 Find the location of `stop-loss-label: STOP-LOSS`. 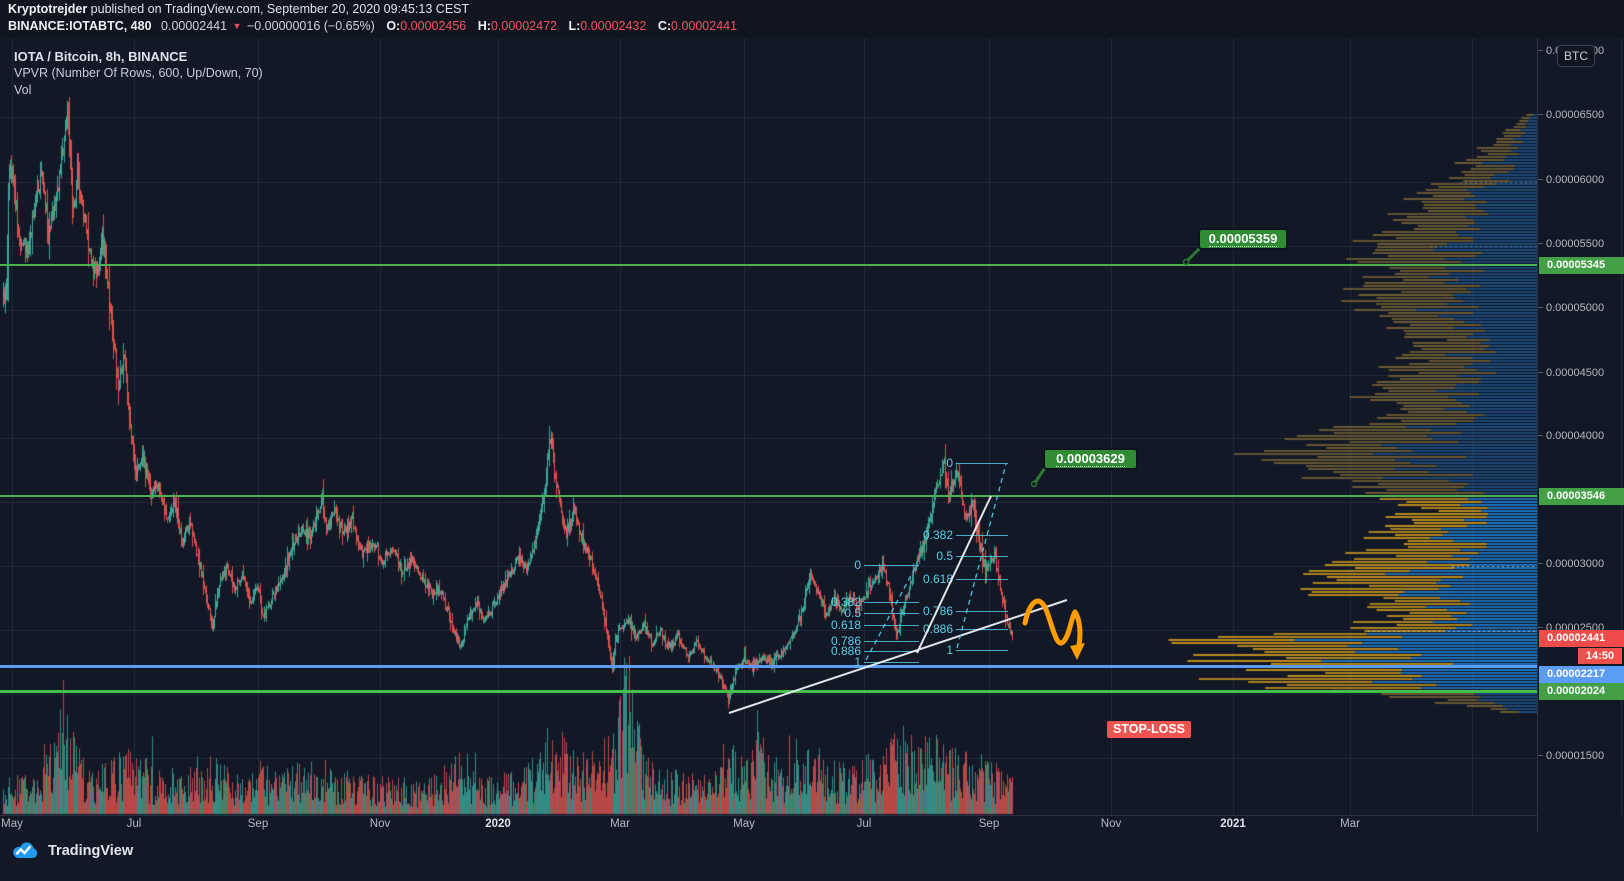

stop-loss-label: STOP-LOSS is located at coordinates (1149, 729).